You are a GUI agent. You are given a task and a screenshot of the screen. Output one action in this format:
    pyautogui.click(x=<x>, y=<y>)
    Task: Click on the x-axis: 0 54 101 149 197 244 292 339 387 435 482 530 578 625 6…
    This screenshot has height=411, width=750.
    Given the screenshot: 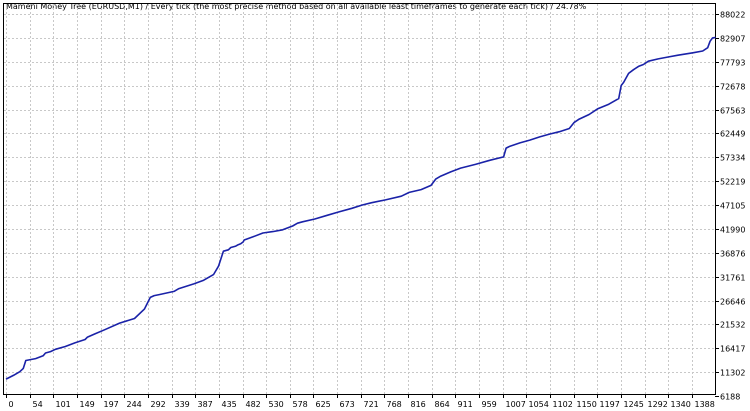 What is the action you would take?
    pyautogui.click(x=360, y=401)
    